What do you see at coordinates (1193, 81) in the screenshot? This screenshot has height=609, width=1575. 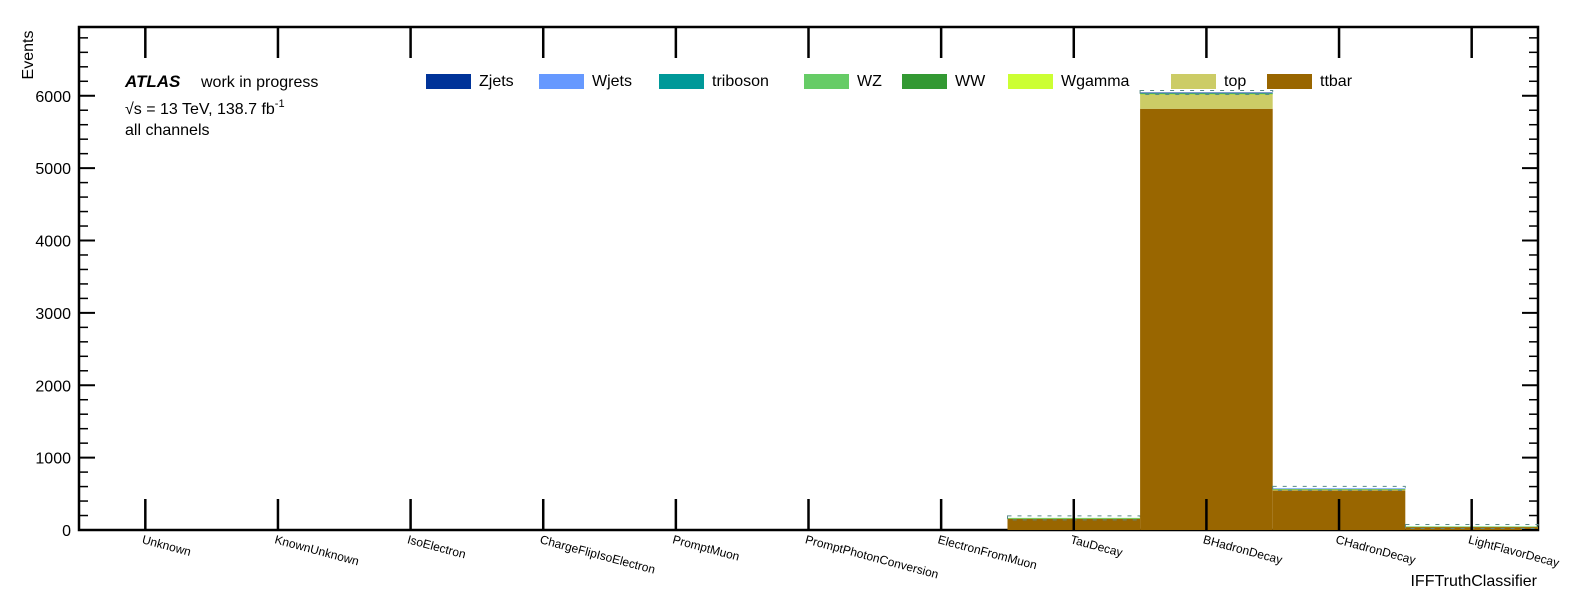 I see `legend-swatch-top` at bounding box center [1193, 81].